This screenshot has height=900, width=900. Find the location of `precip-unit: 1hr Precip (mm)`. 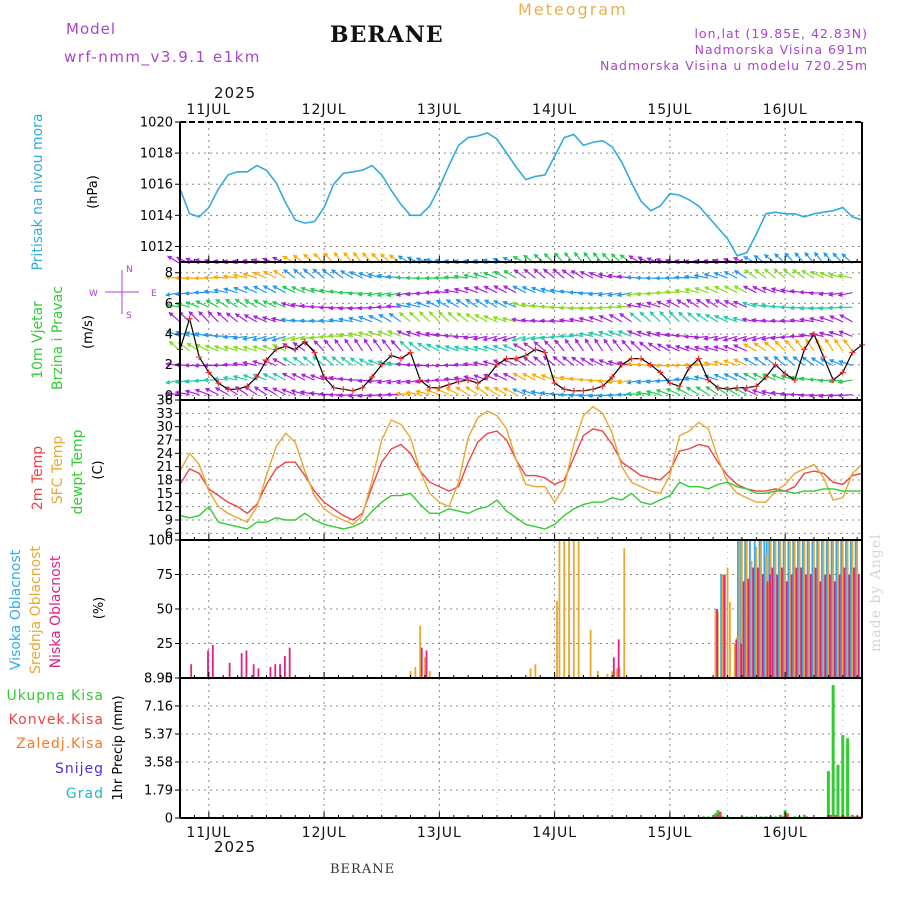

precip-unit: 1hr Precip (mm) is located at coordinates (118, 747).